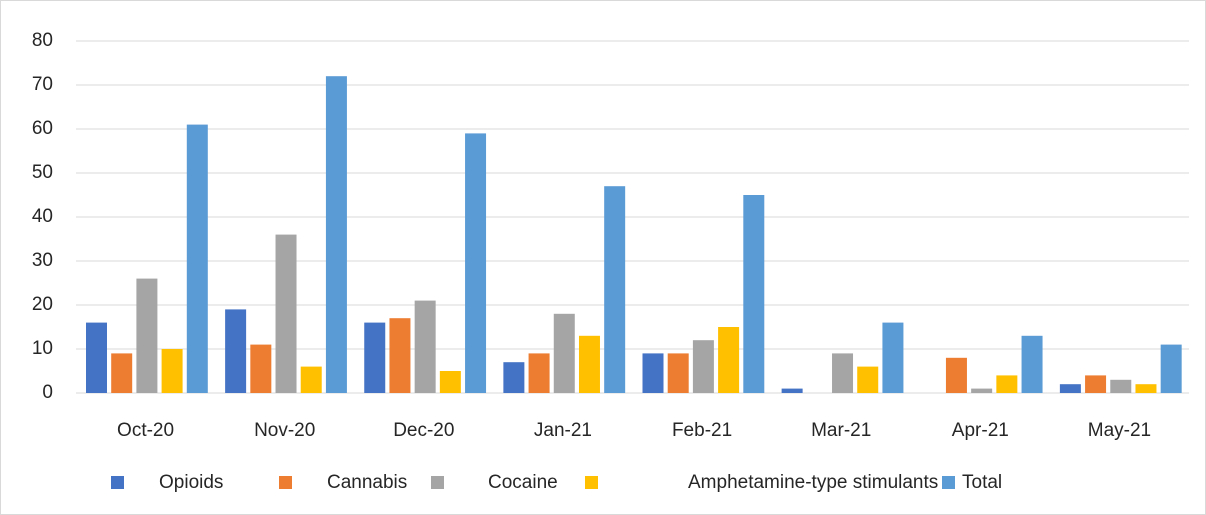  I want to click on legend-swatch-opioids, so click(117, 482).